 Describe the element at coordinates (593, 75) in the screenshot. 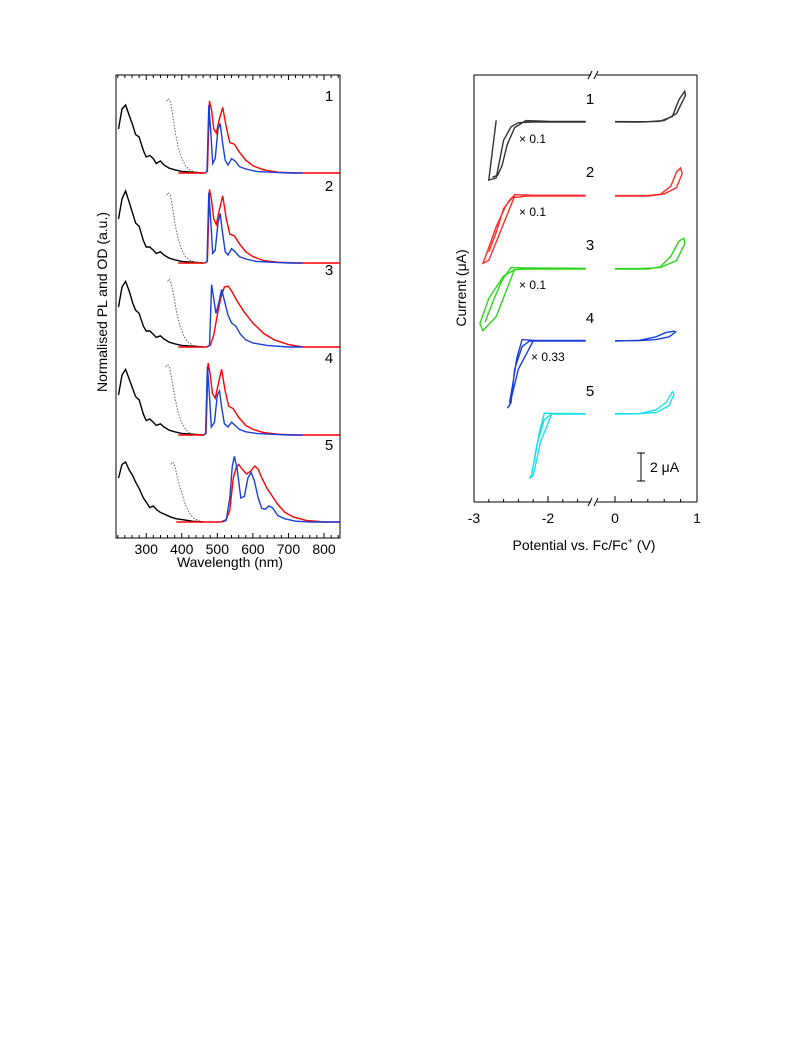

I see `axis-break-top` at that location.